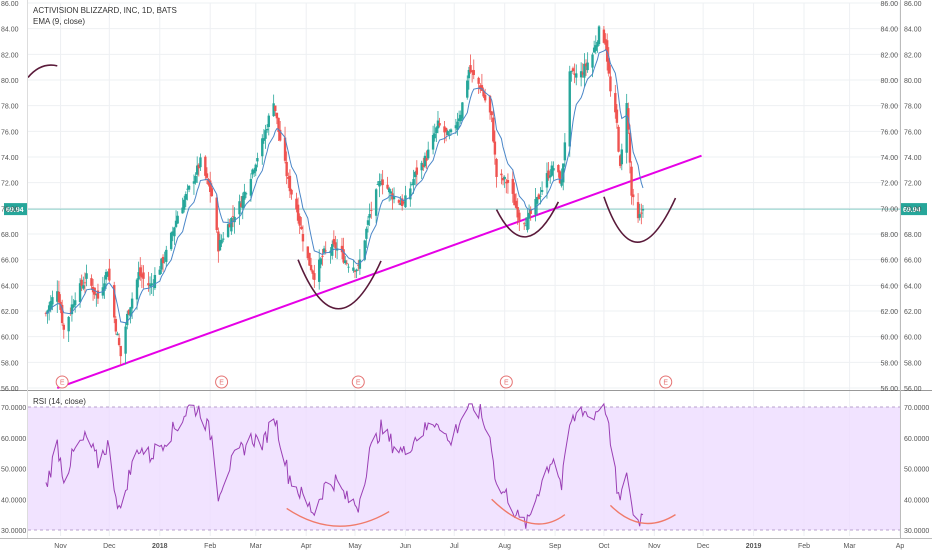 This screenshot has width=932, height=555. Describe the element at coordinates (754, 546) in the screenshot. I see `time-tick-label: 2019` at that location.